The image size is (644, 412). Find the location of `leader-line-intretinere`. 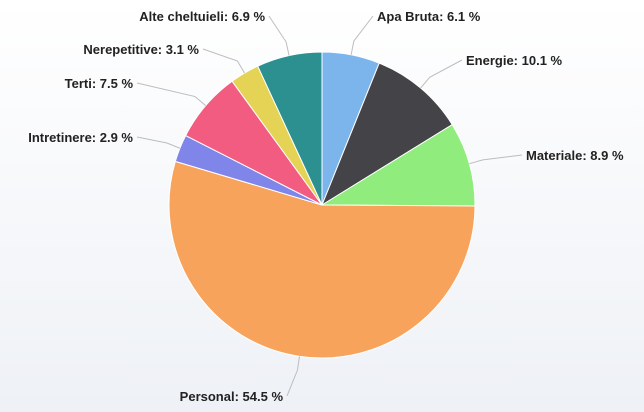

leader-line-intretinere is located at coordinates (158, 142).